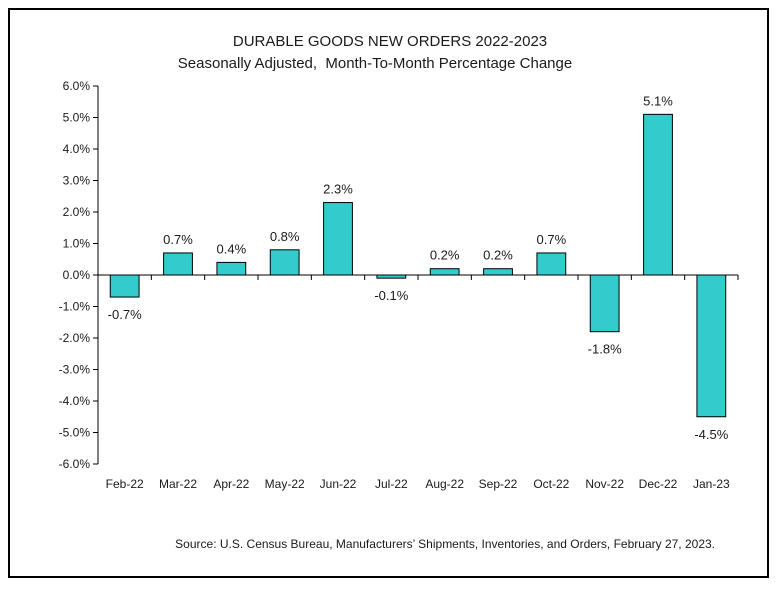 The image size is (781, 596). Describe the element at coordinates (178, 484) in the screenshot. I see `x-tick-label: Mar-22` at that location.